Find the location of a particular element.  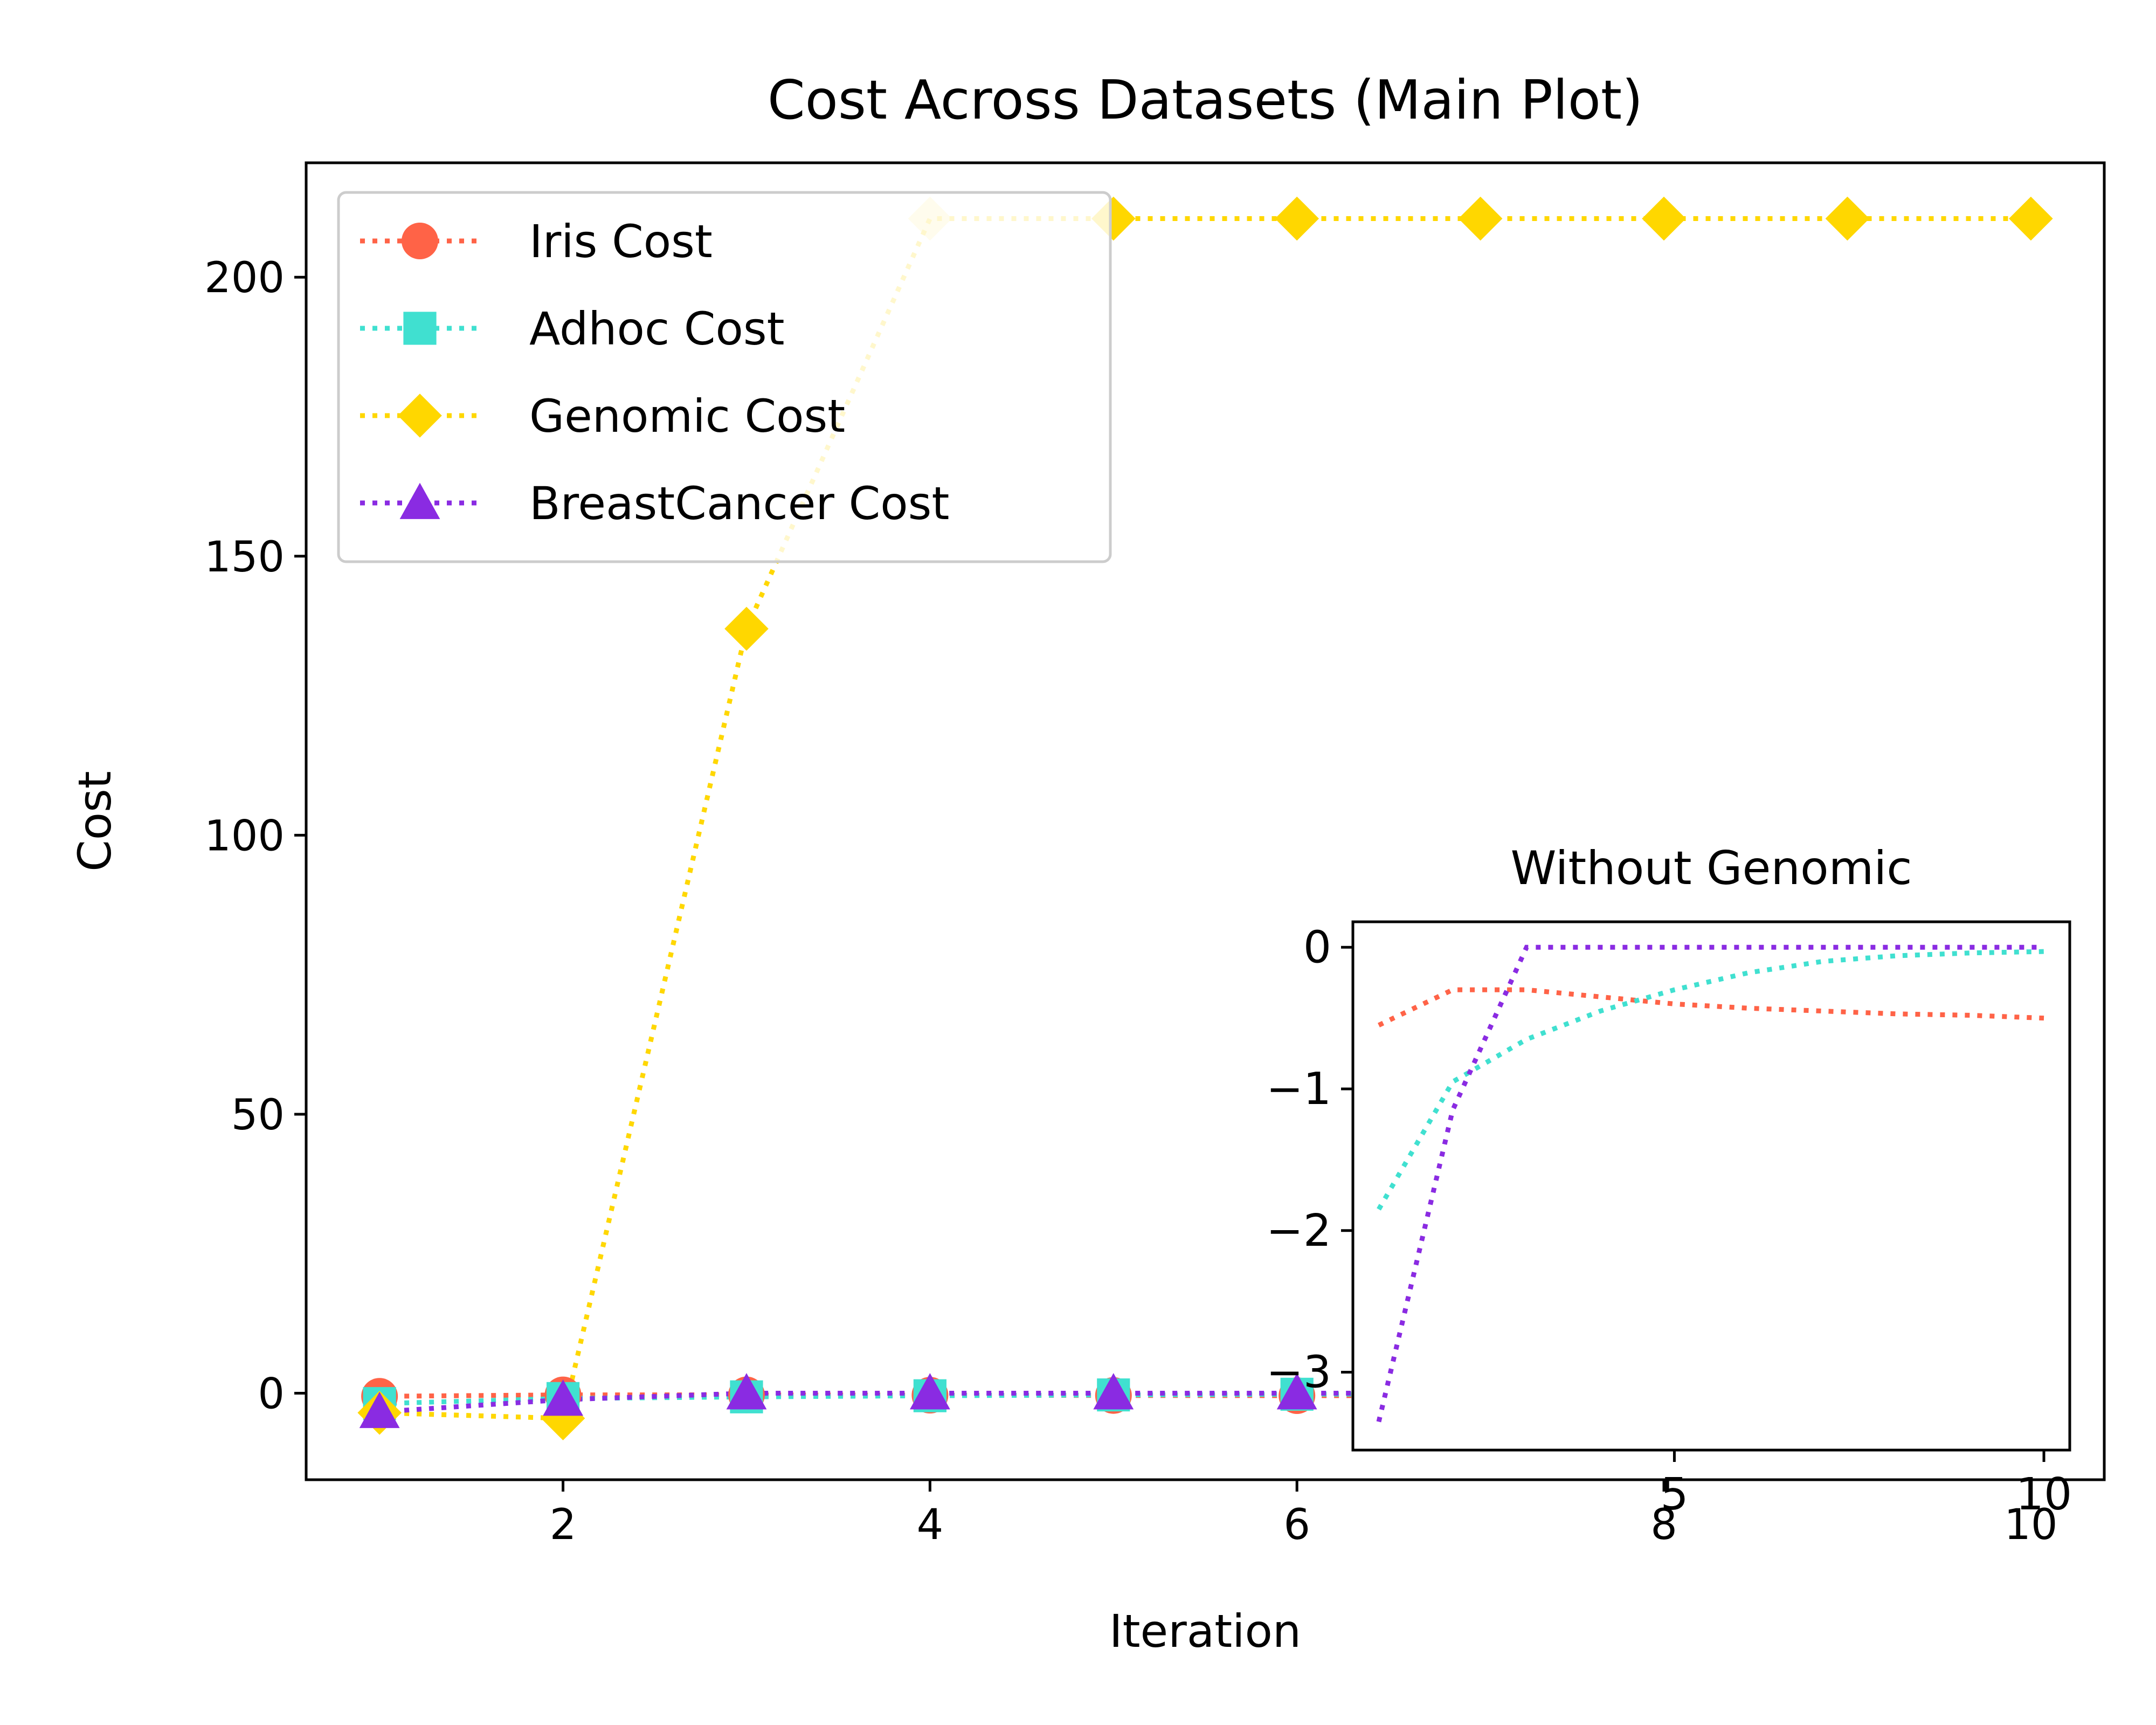

y-tick-label: 50 is located at coordinates (258, 1115).